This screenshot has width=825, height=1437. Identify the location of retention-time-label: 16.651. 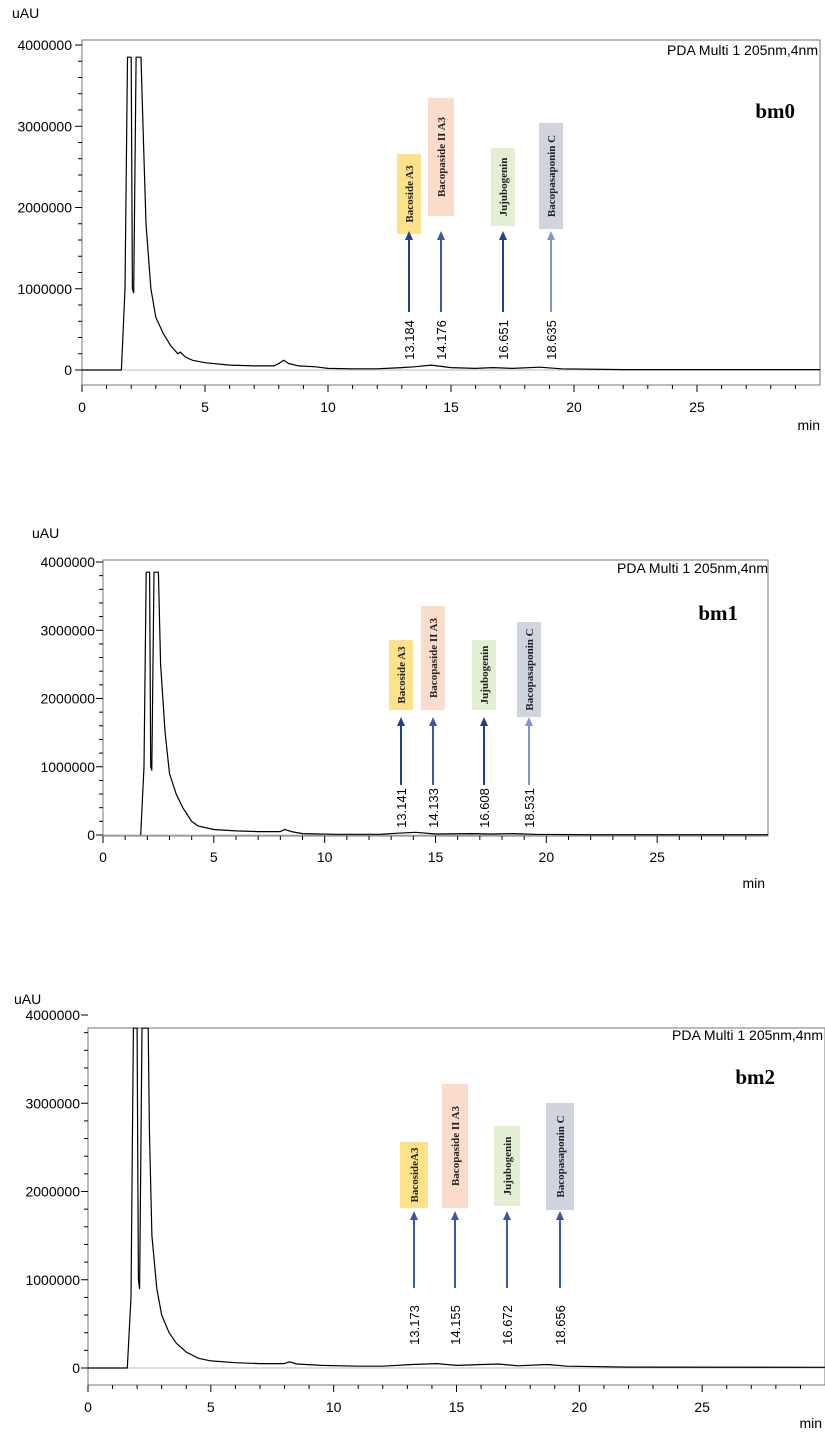
(503, 340).